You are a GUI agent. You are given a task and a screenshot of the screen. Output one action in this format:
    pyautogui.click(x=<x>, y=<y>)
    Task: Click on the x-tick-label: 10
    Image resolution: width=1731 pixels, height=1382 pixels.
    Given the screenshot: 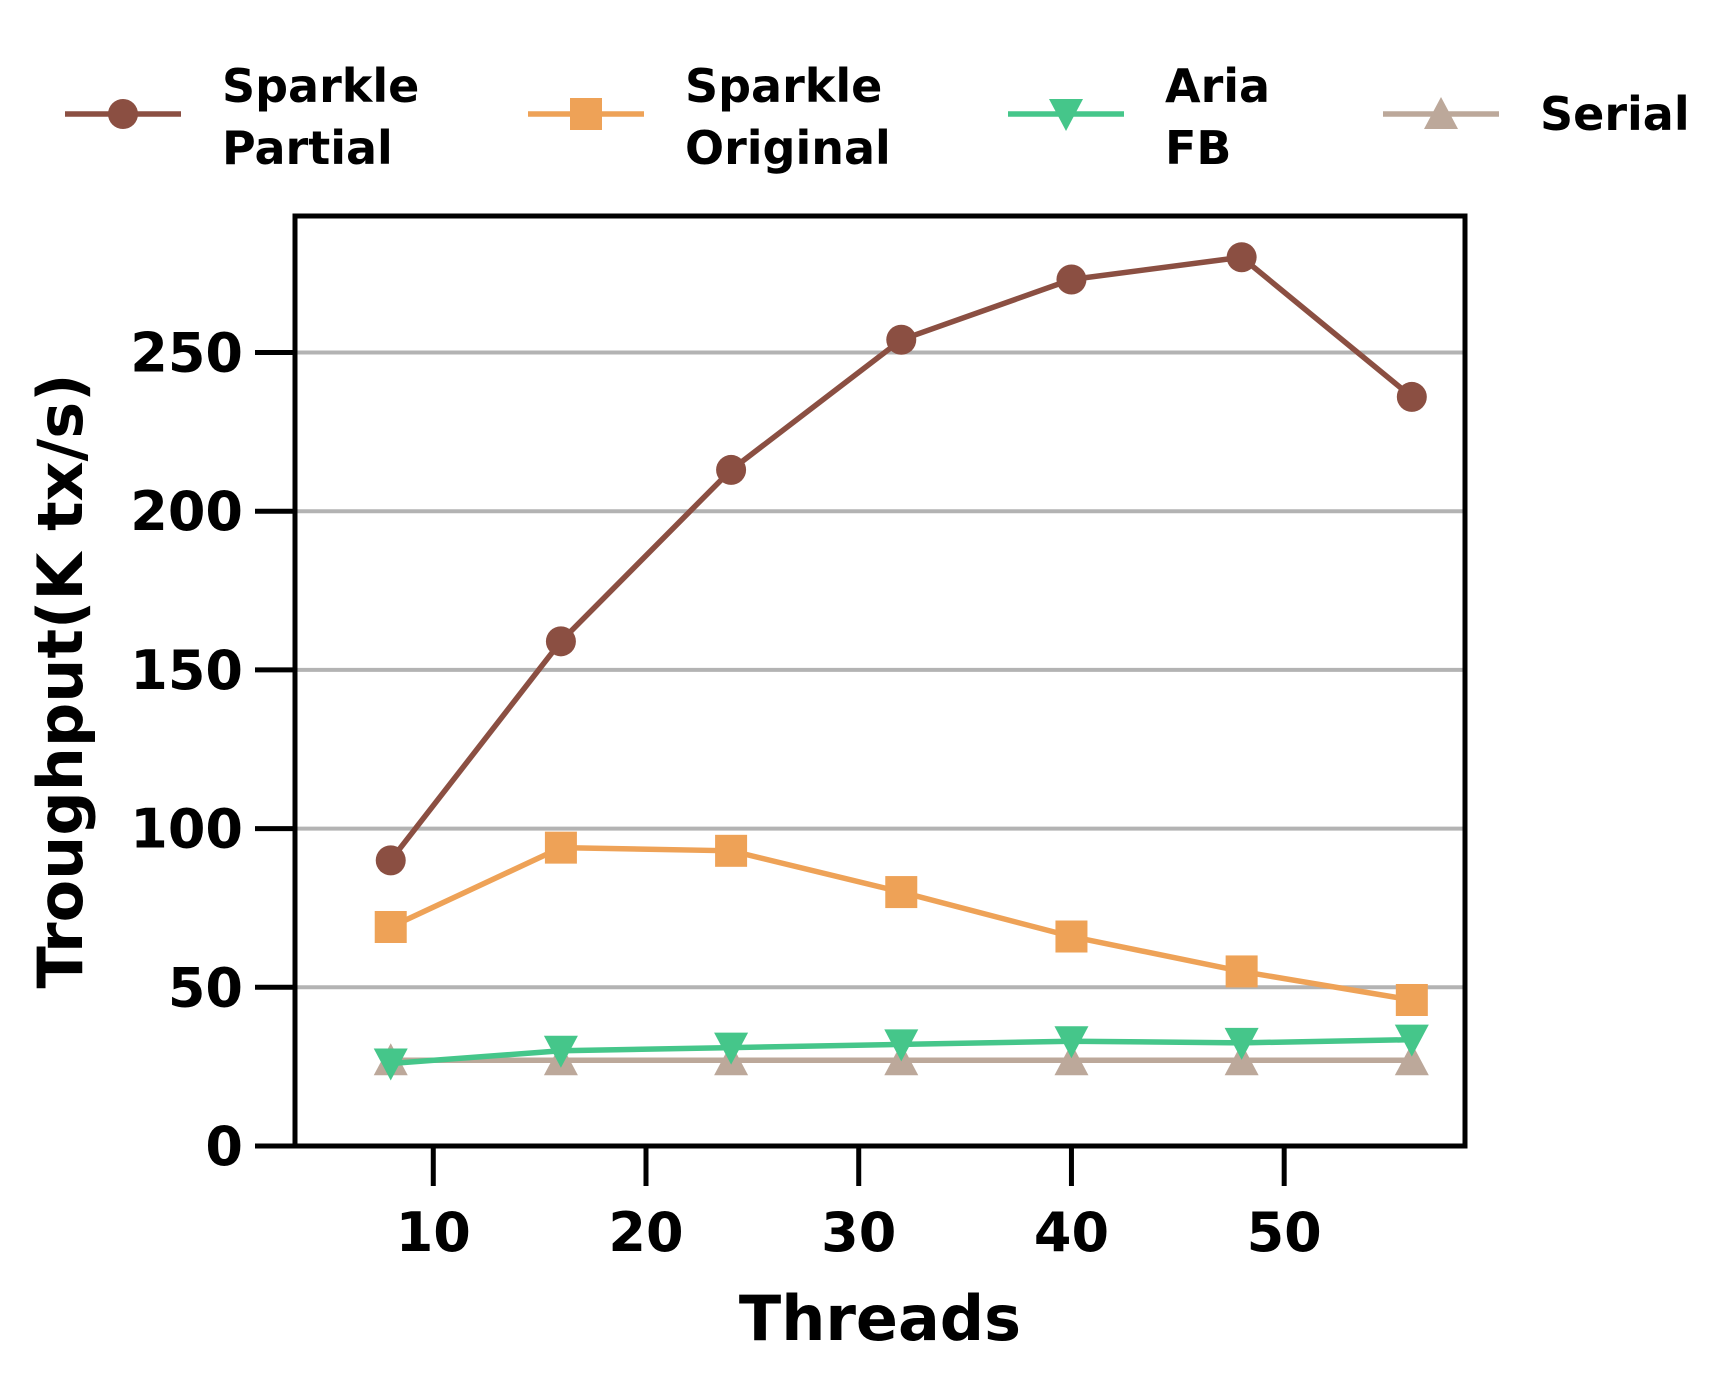 What is the action you would take?
    pyautogui.click(x=433, y=1232)
    